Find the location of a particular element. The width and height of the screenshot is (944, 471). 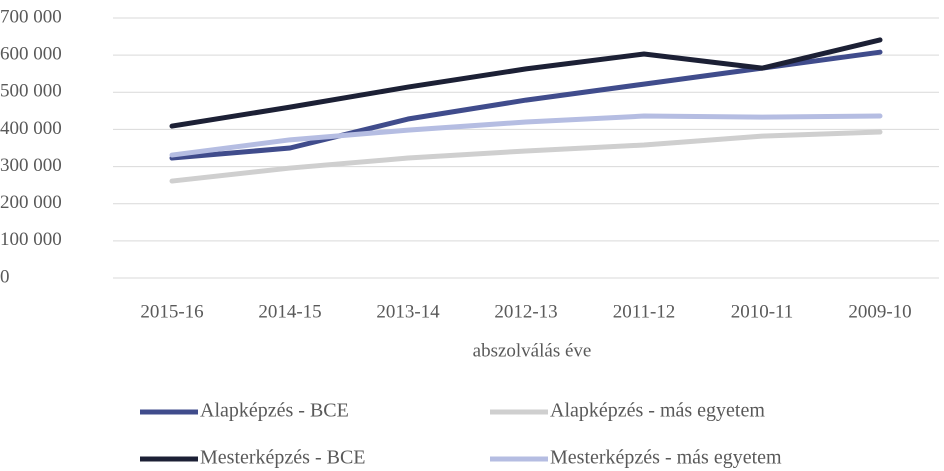

x-tick-label: 2014-15 is located at coordinates (289, 311).